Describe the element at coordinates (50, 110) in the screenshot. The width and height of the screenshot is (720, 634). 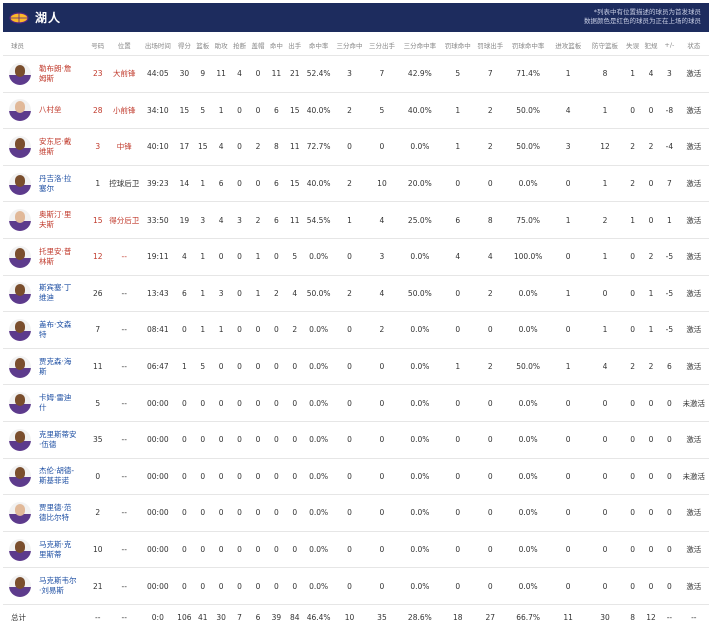
I see `player-name-link: 八村垒` at that location.